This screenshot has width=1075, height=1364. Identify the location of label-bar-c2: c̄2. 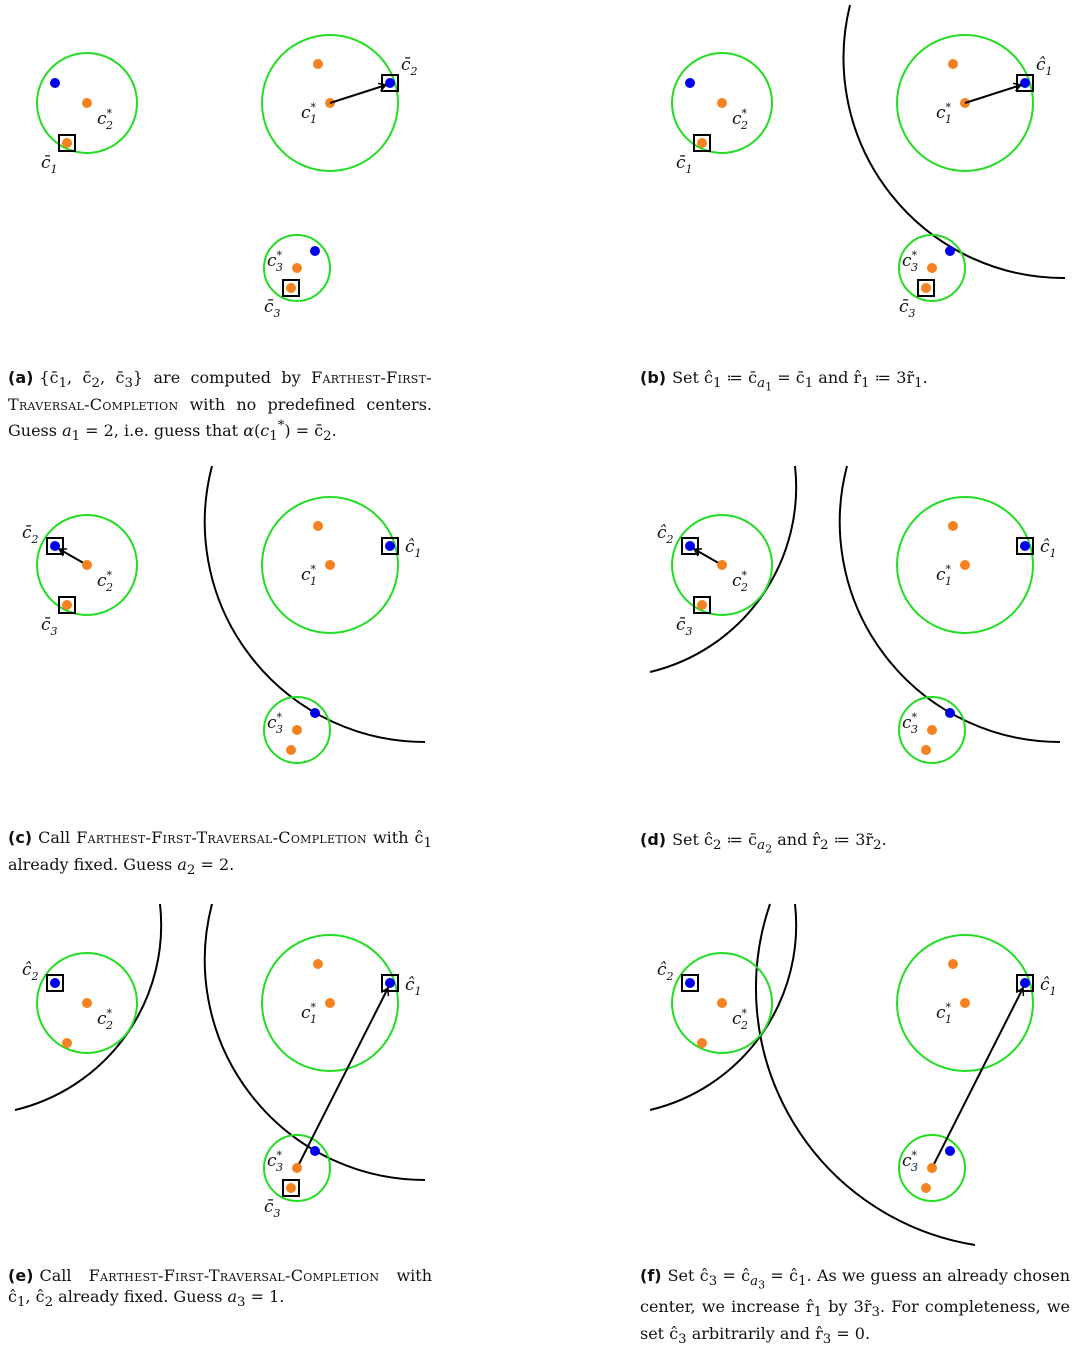
(30, 534).